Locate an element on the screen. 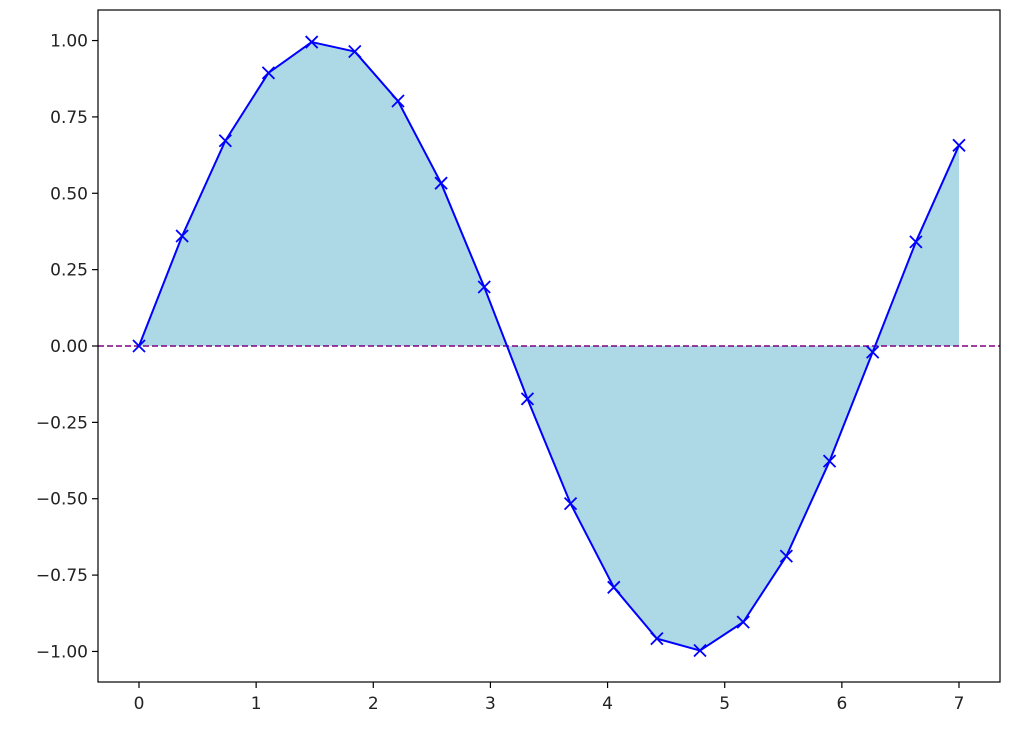 The height and width of the screenshot is (738, 1022). y-tick-label: −0.50 is located at coordinates (62, 500).